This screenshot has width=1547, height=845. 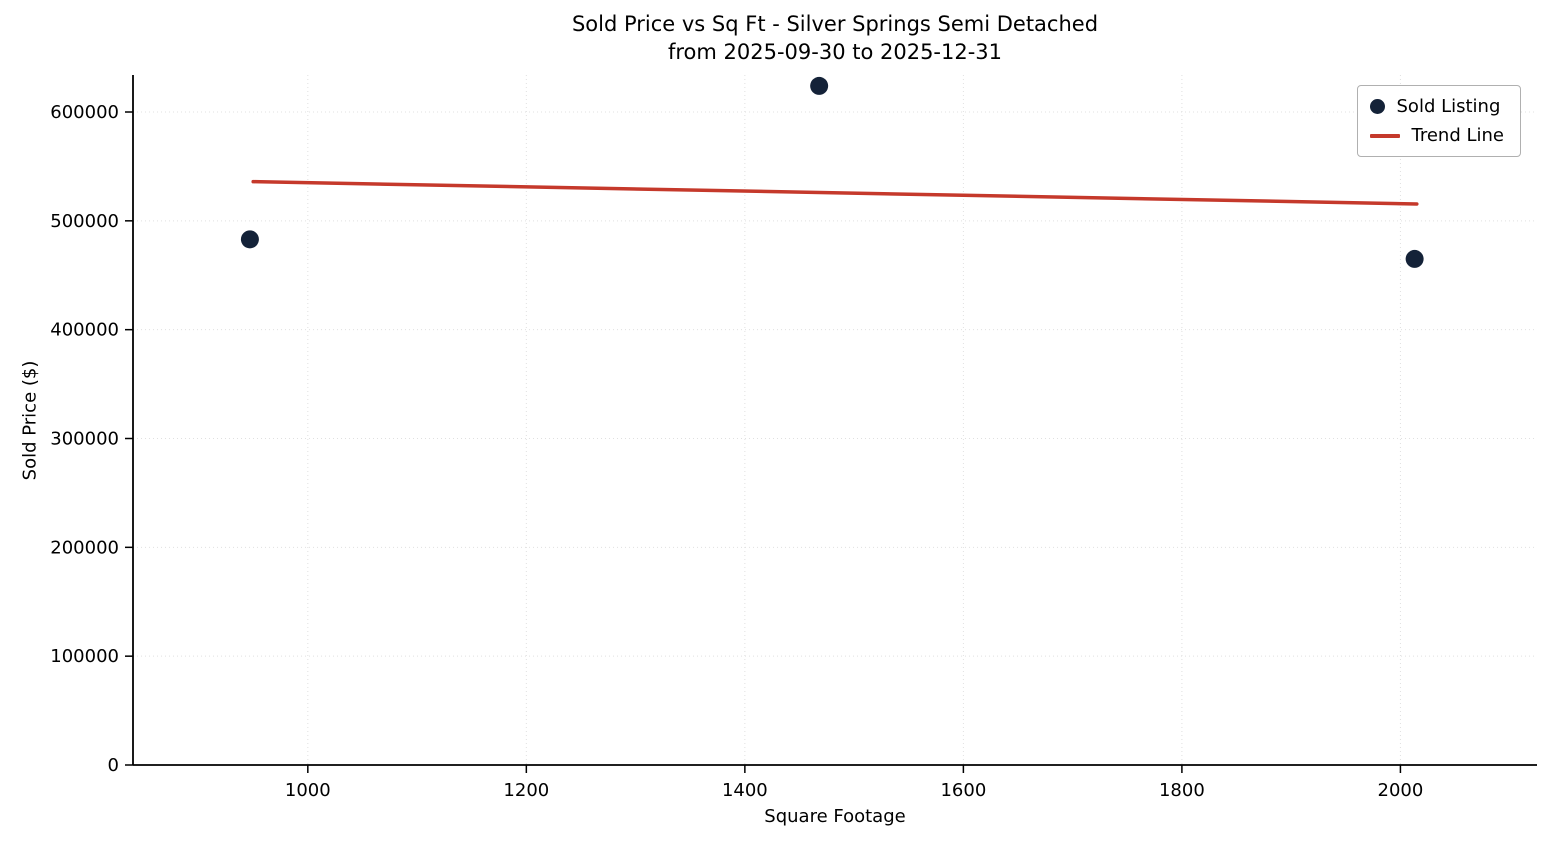 What do you see at coordinates (835, 192) in the screenshot?
I see `trend-line` at bounding box center [835, 192].